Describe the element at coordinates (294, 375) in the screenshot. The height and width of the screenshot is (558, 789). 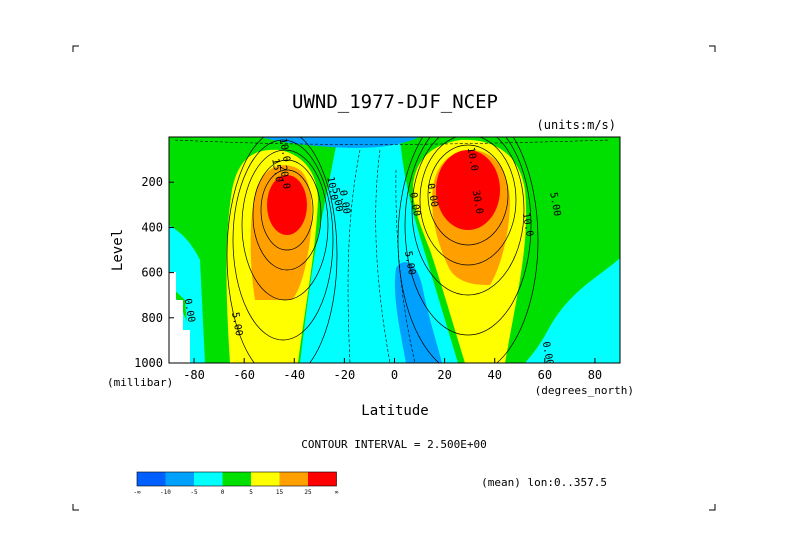
I see `x-tick-label: -40` at that location.